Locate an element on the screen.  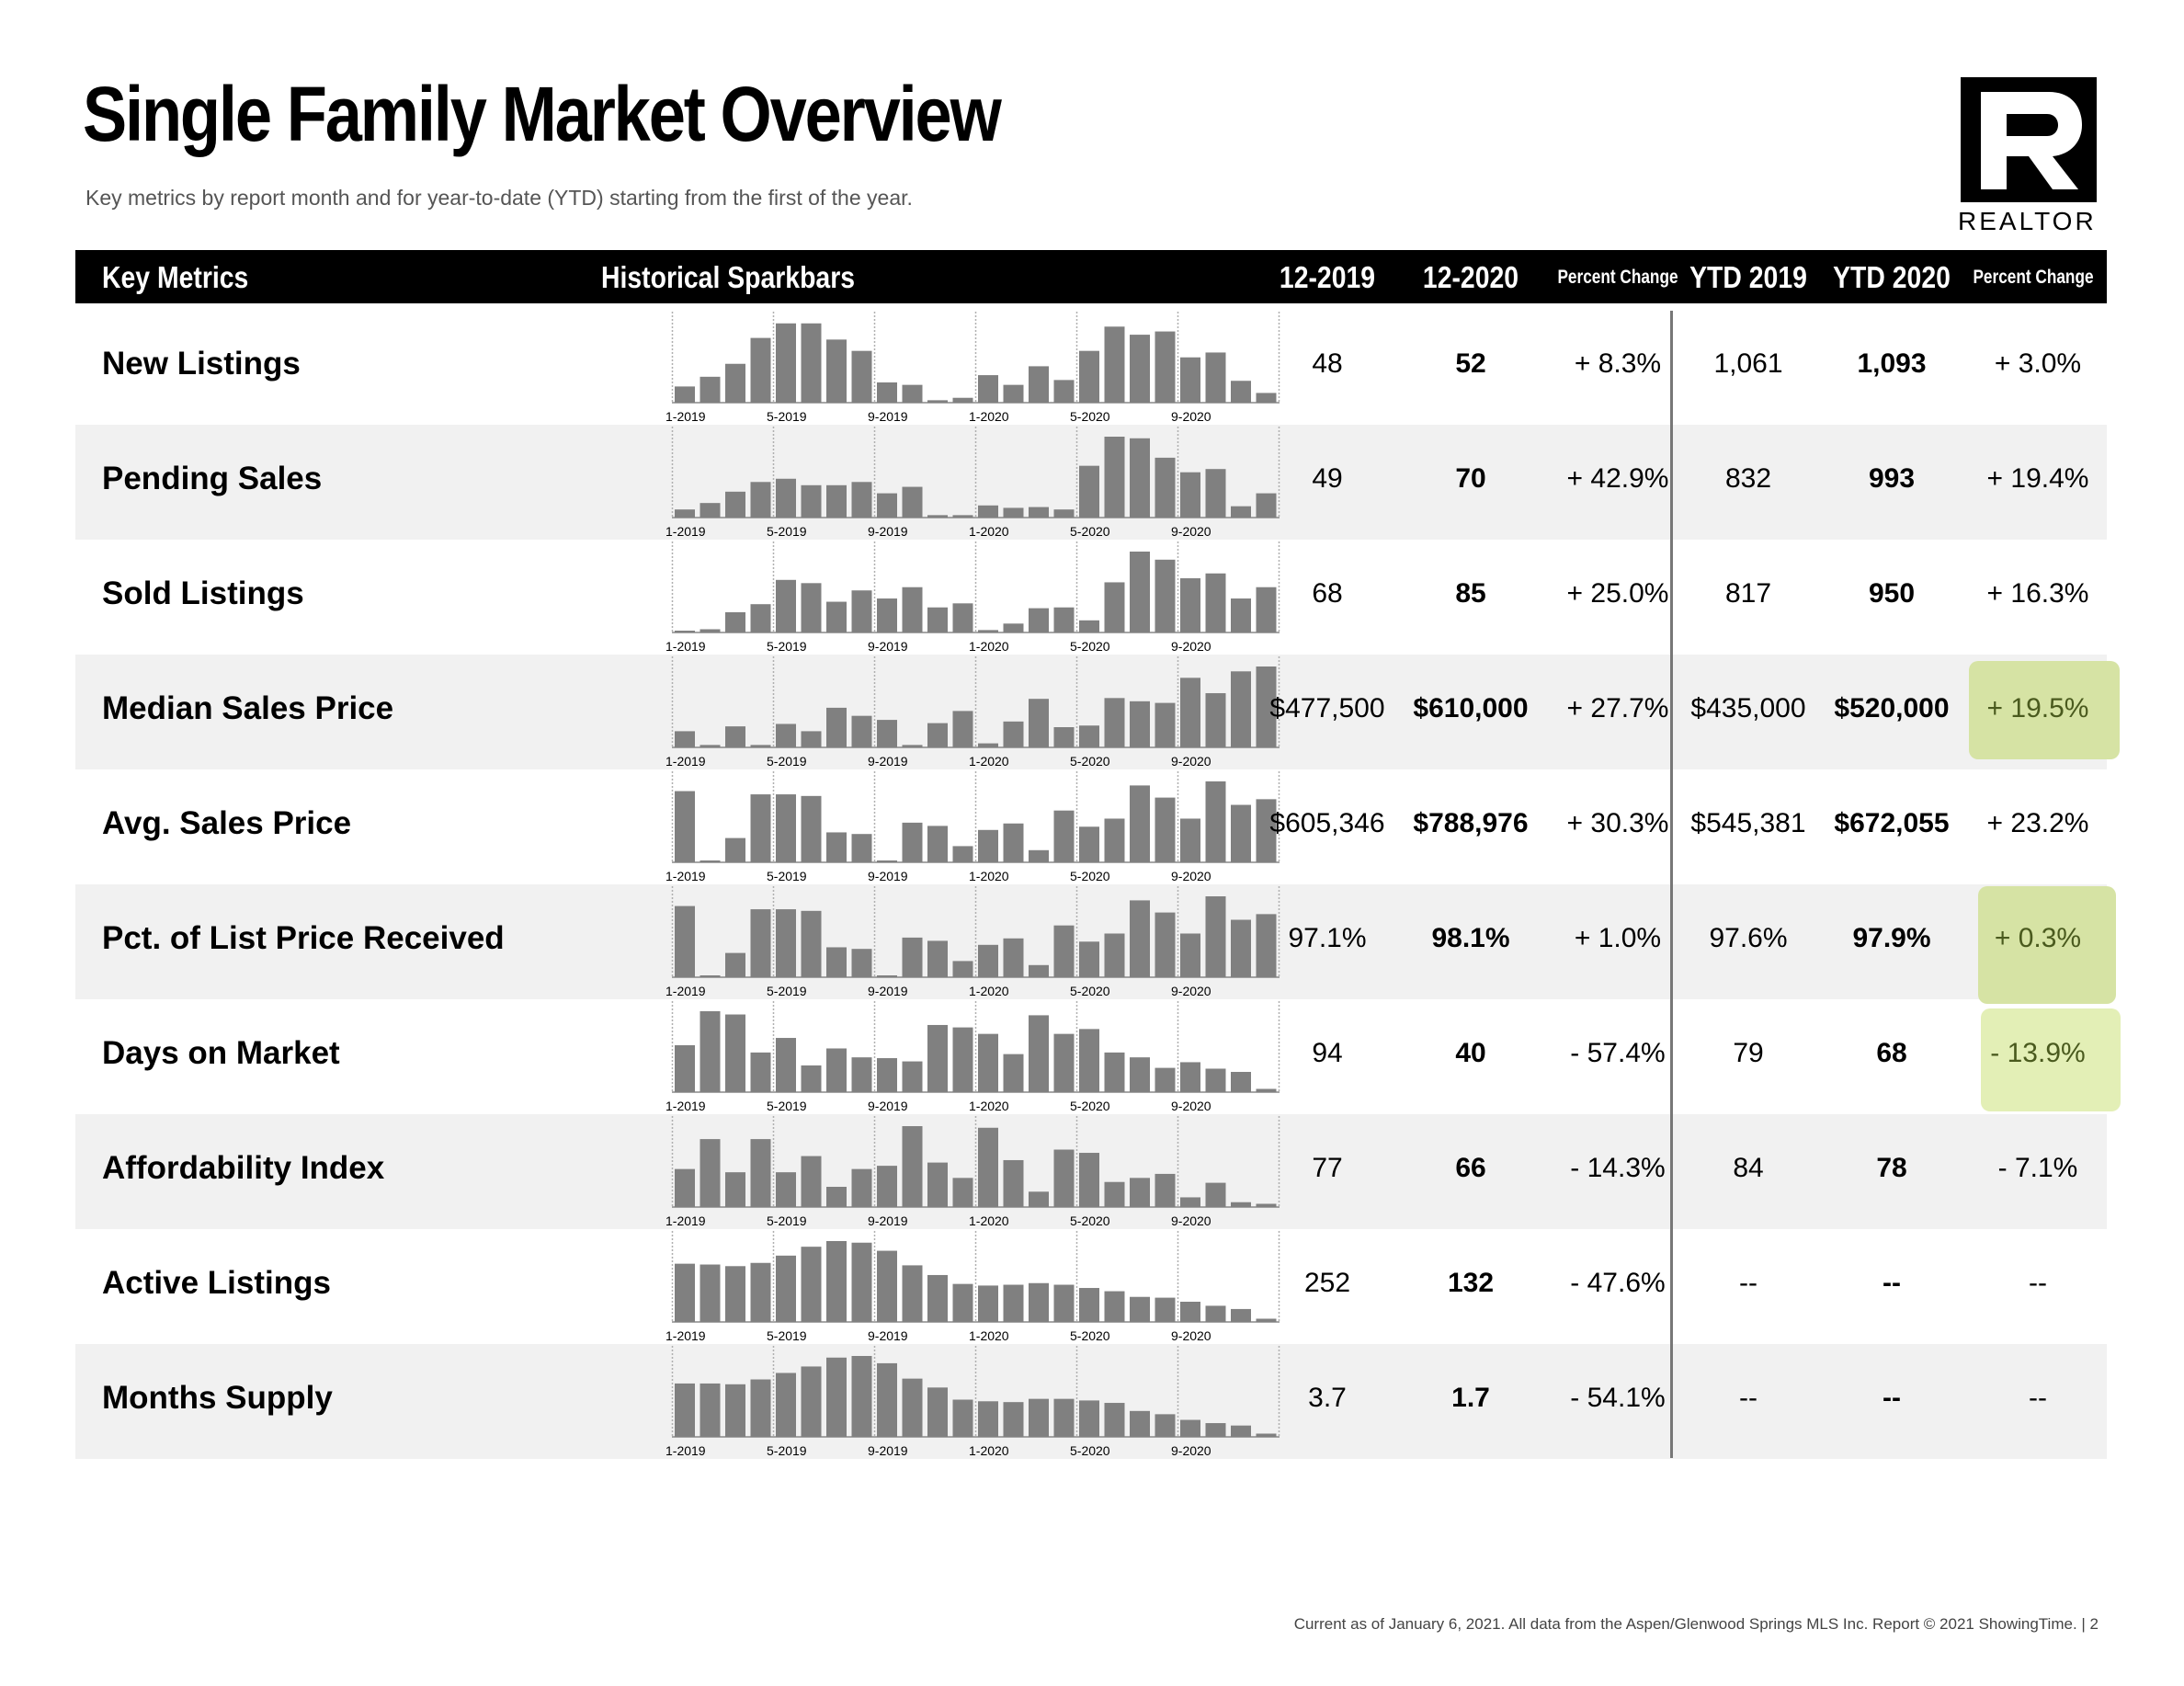
header-ytd-2019: YTD 2019 is located at coordinates (1748, 277).